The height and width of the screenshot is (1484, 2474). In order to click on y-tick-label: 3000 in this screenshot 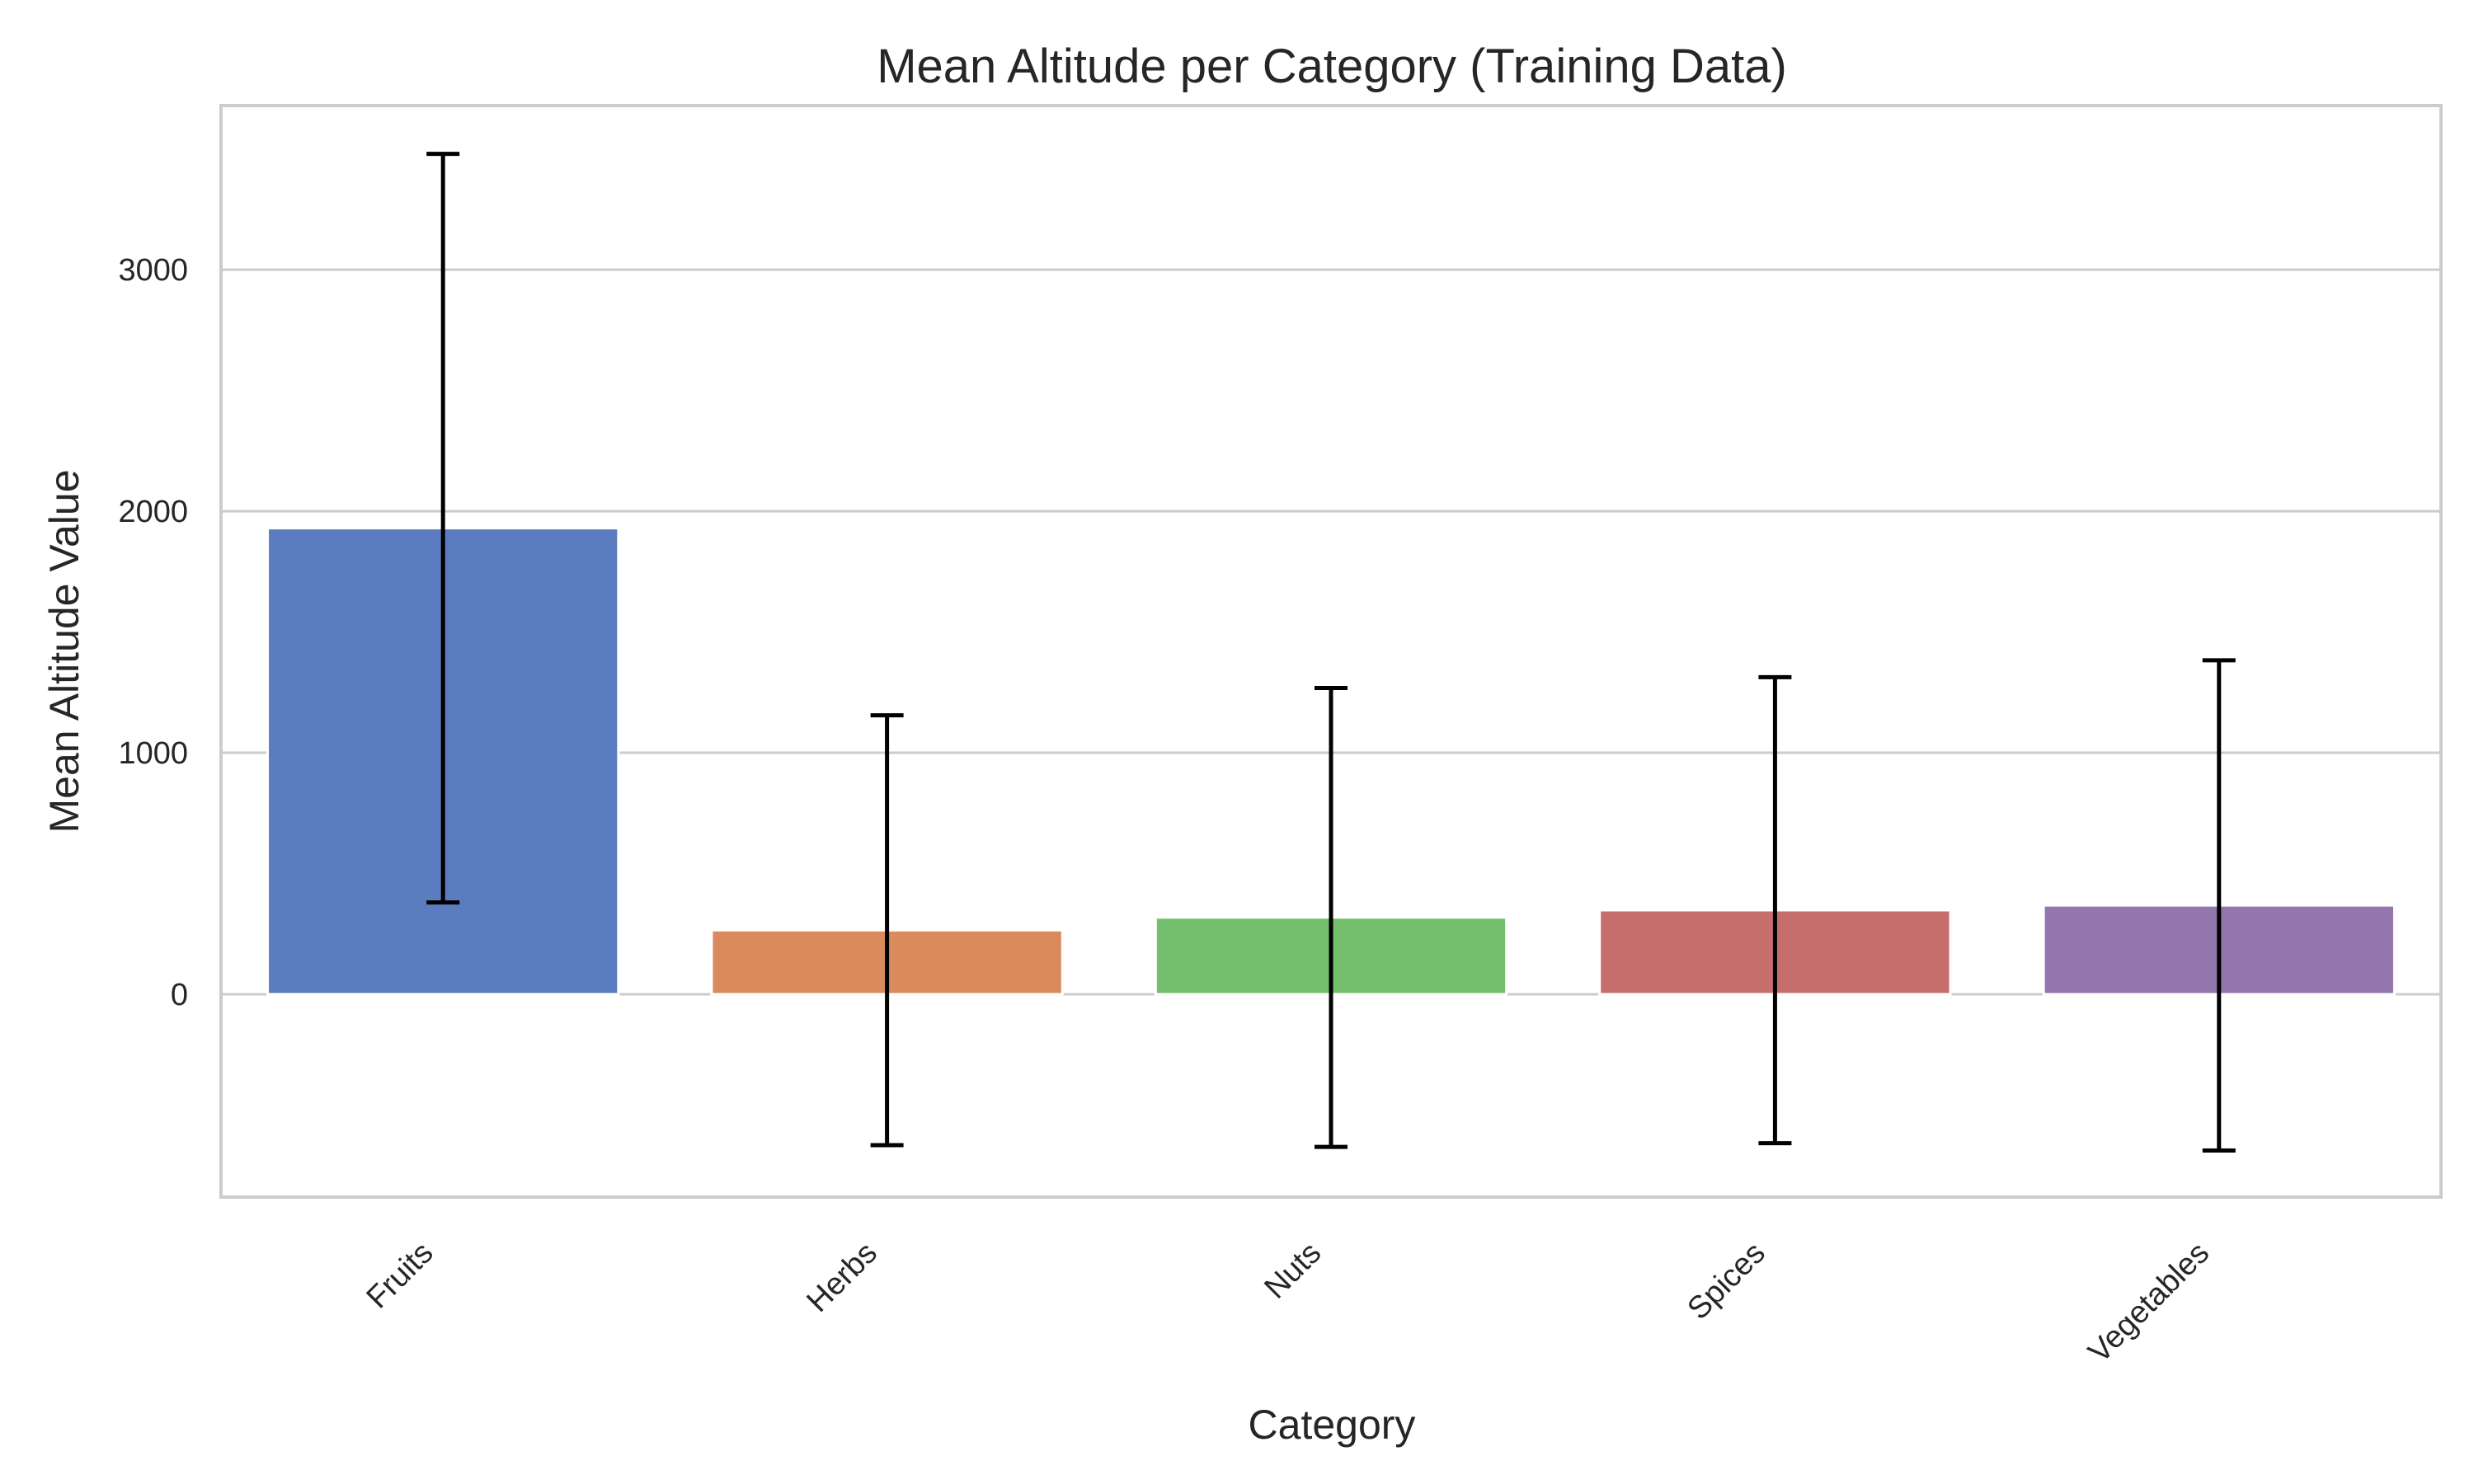, I will do `click(153, 270)`.